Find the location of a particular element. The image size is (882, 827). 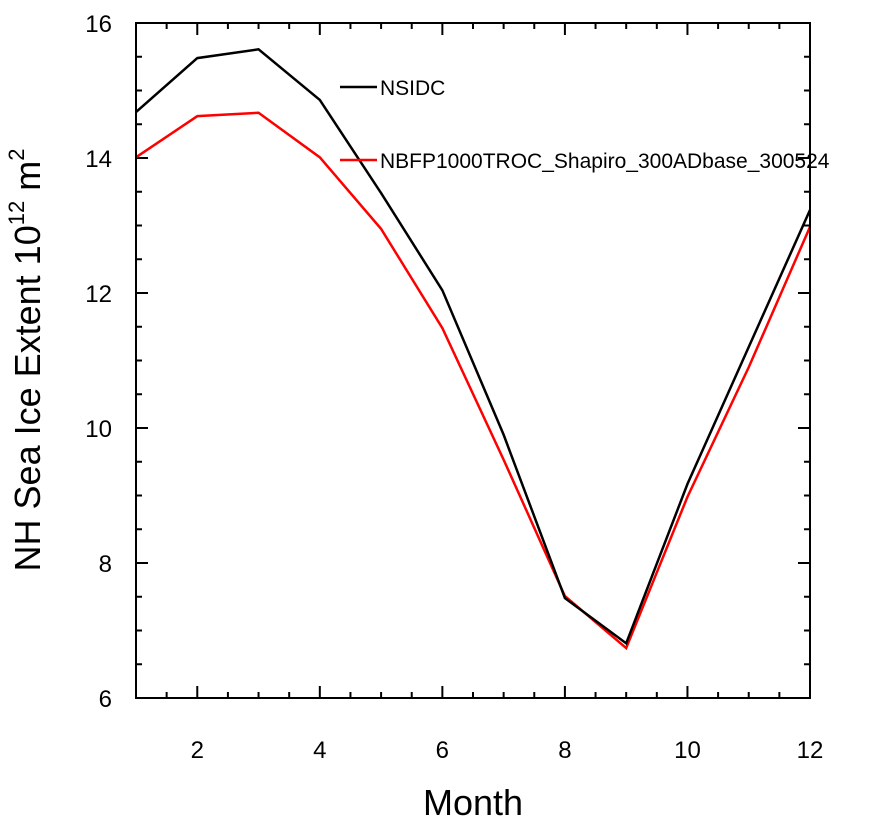

y-tick-label: 8 is located at coordinates (105, 564).